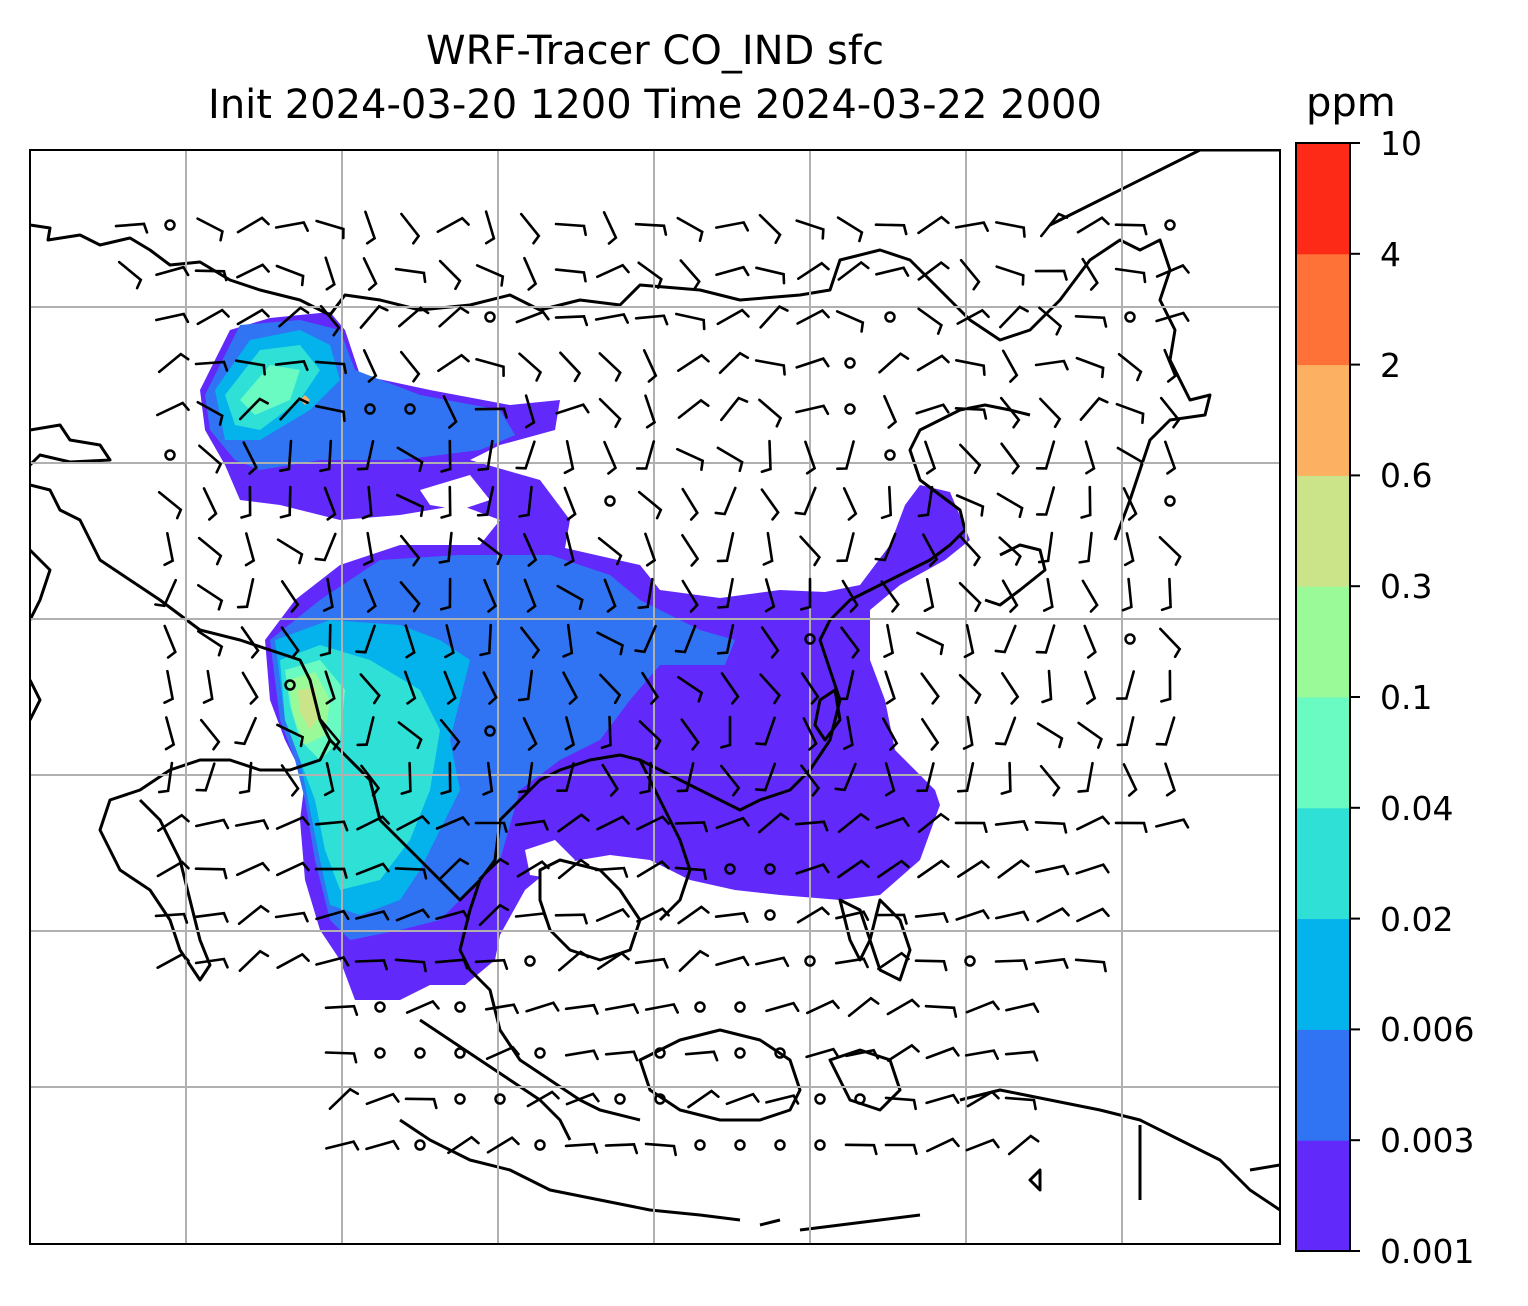  What do you see at coordinates (1406, 476) in the screenshot?
I see `colorbar-tick-label: 0.6` at bounding box center [1406, 476].